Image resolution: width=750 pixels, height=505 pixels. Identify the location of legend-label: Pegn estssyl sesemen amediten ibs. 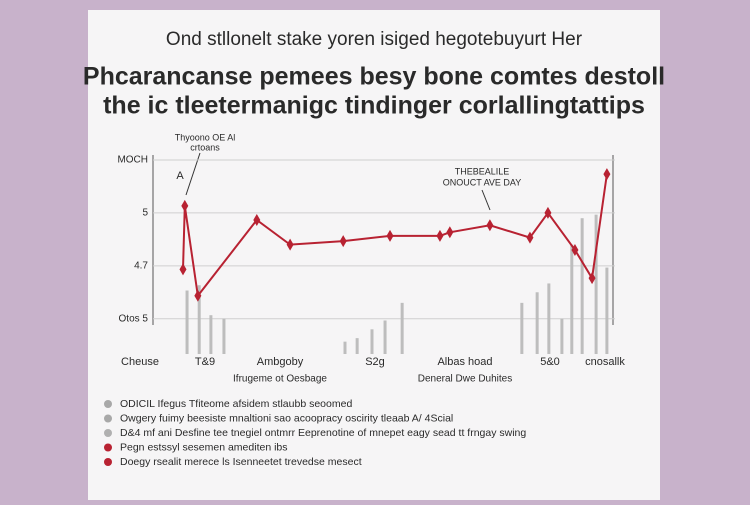
(204, 447).